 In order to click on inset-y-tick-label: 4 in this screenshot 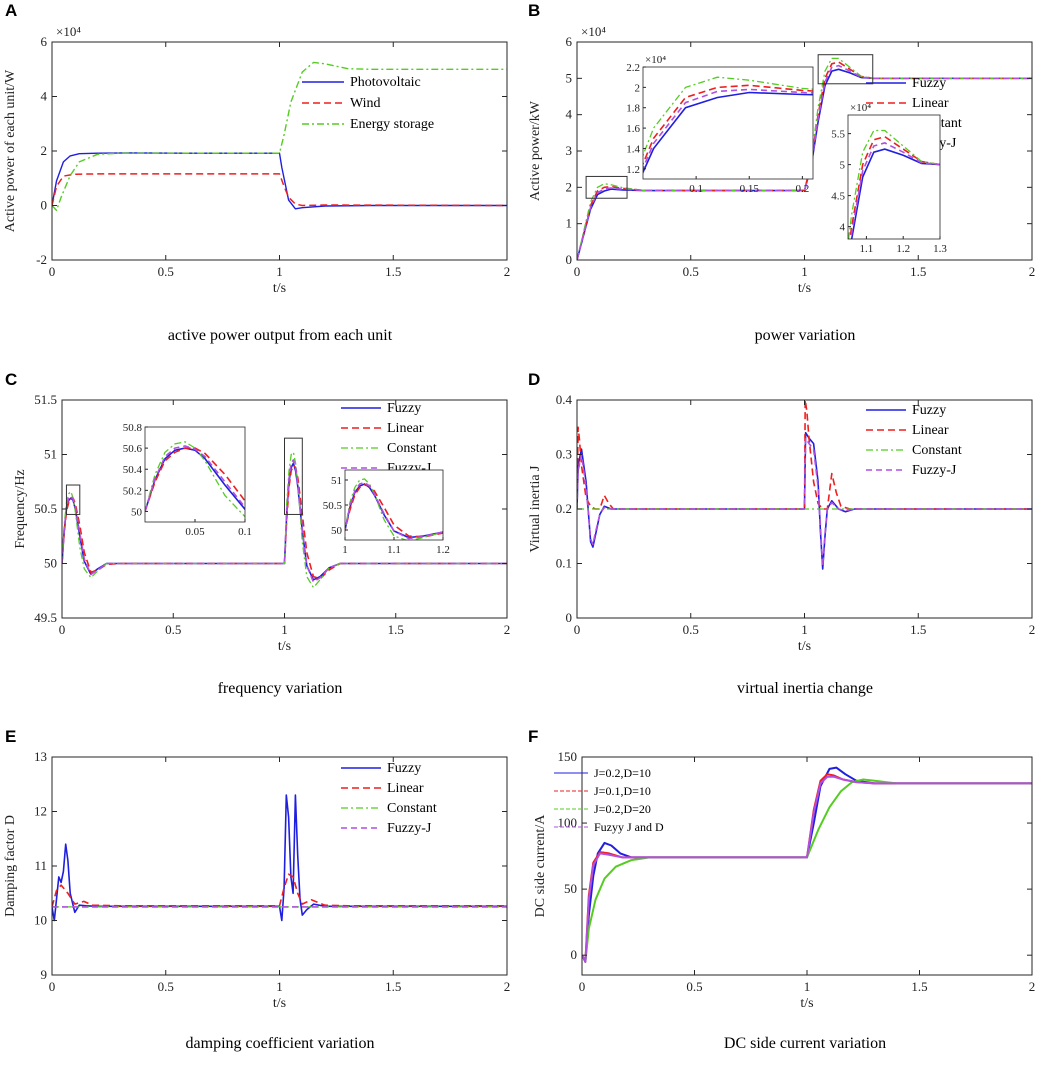, I will do `click(843, 228)`.